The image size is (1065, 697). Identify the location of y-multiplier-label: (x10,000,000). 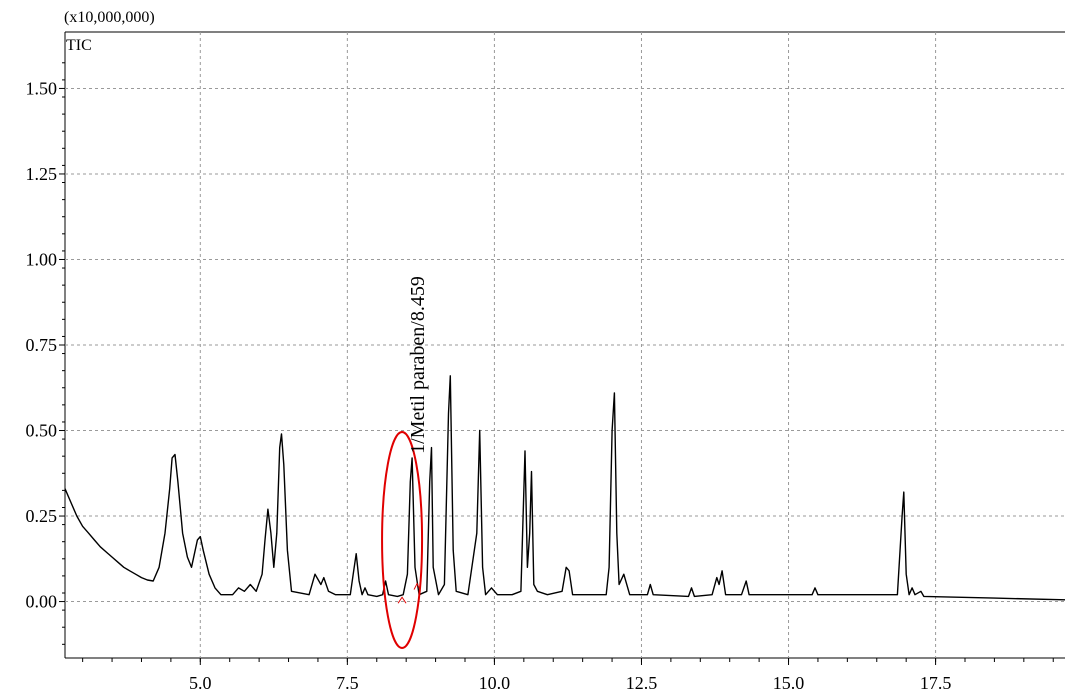
(109, 17).